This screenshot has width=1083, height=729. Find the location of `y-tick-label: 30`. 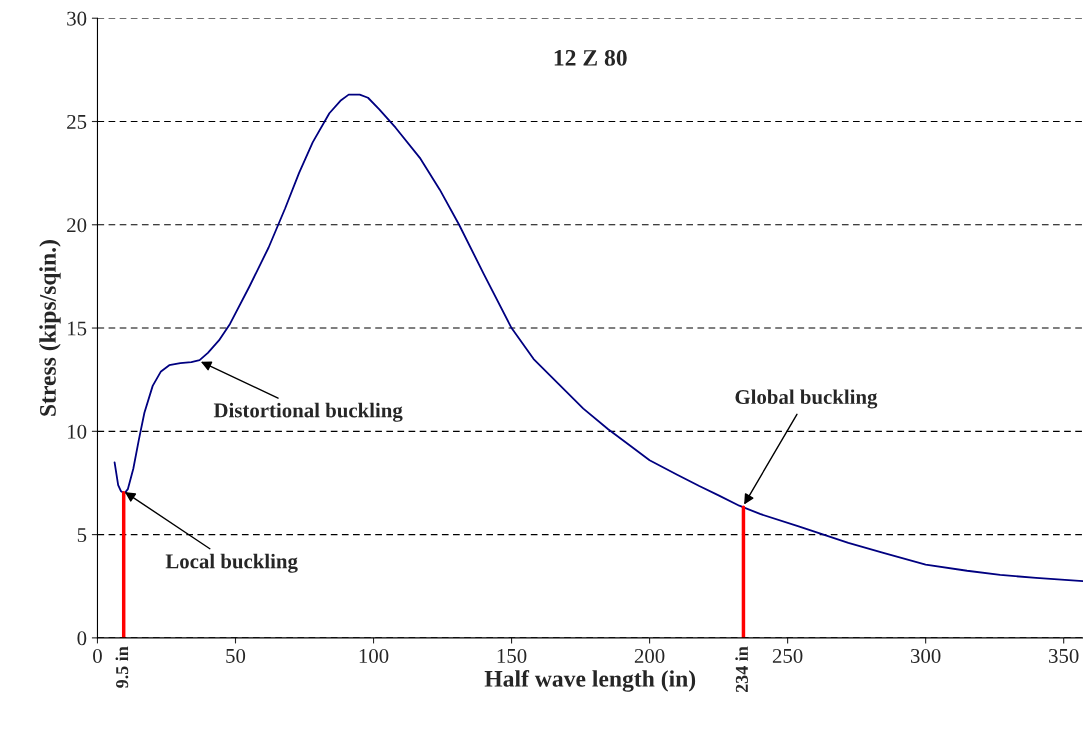

y-tick-label: 30 is located at coordinates (77, 18).